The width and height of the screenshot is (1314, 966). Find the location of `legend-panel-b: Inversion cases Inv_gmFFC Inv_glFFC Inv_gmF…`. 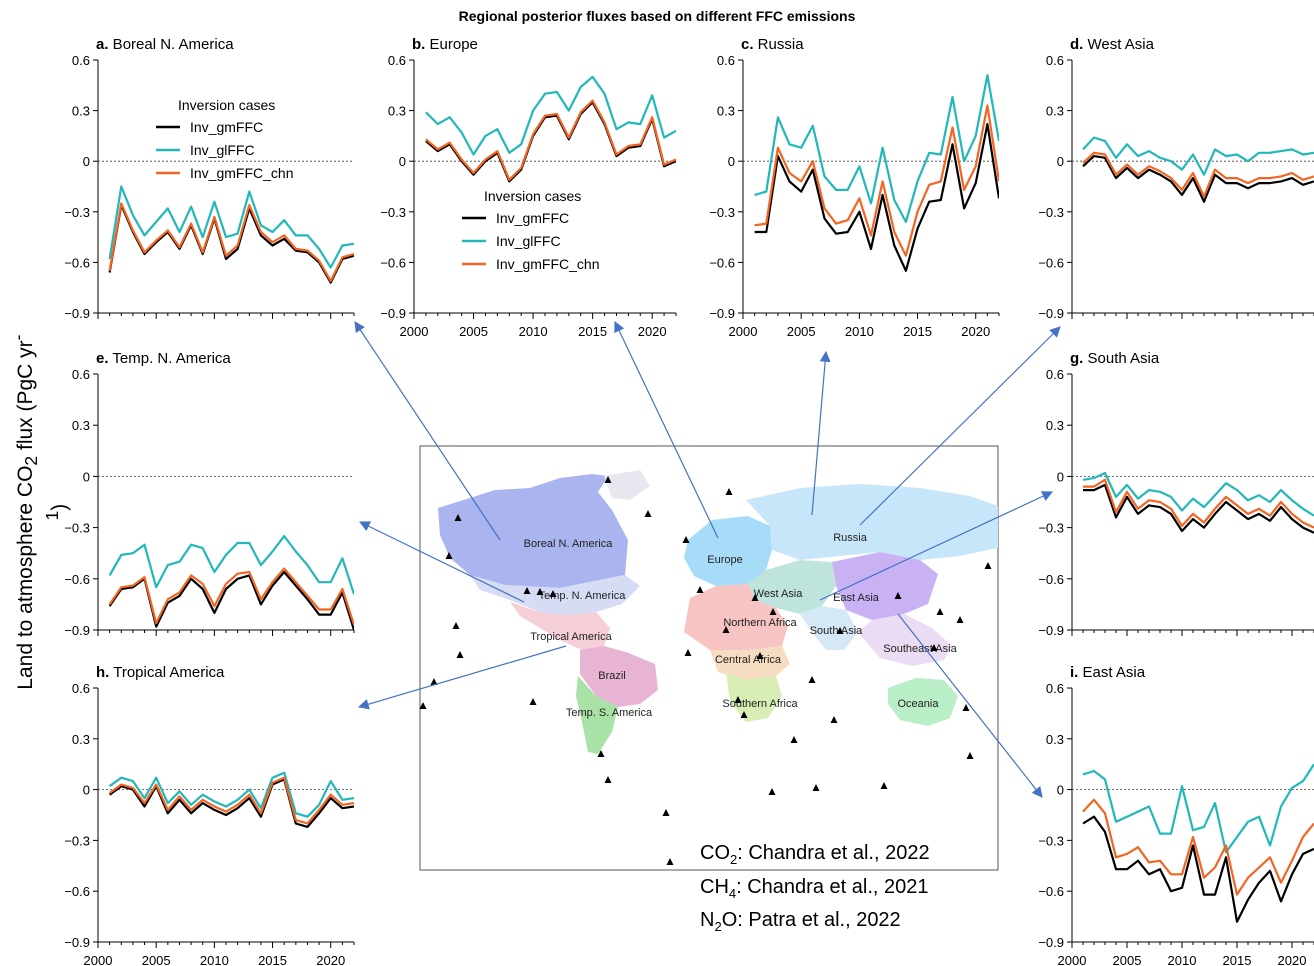

legend-panel-b: Inversion cases Inv_gmFFC Inv_glFFC Inv_gmF… is located at coordinates (530, 230).